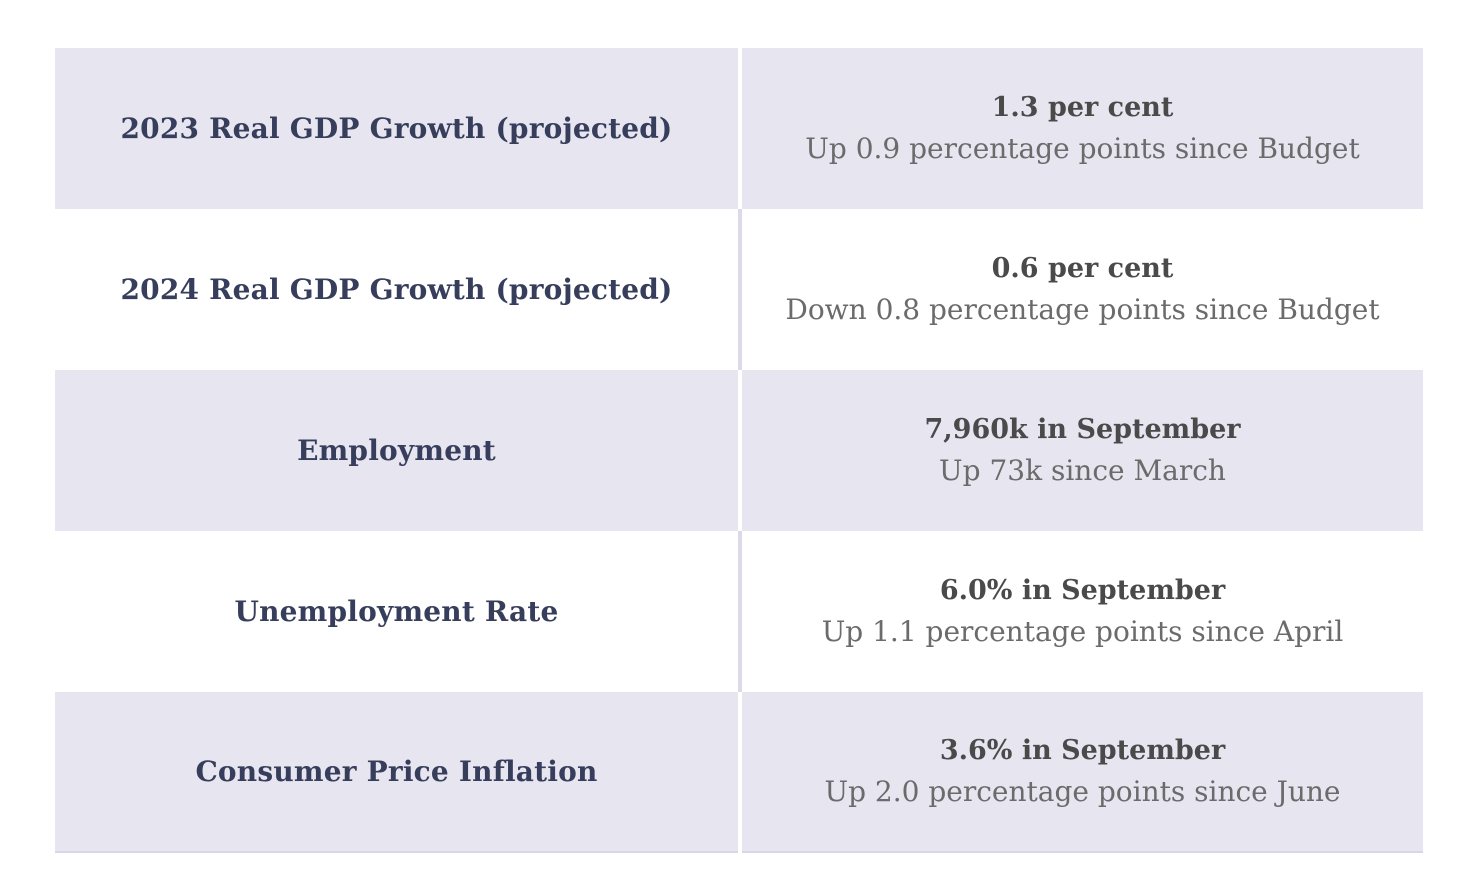 The height and width of the screenshot is (895, 1477). What do you see at coordinates (1082, 631) in the screenshot?
I see `indicator-change: Up 1.1 percentage points since April` at bounding box center [1082, 631].